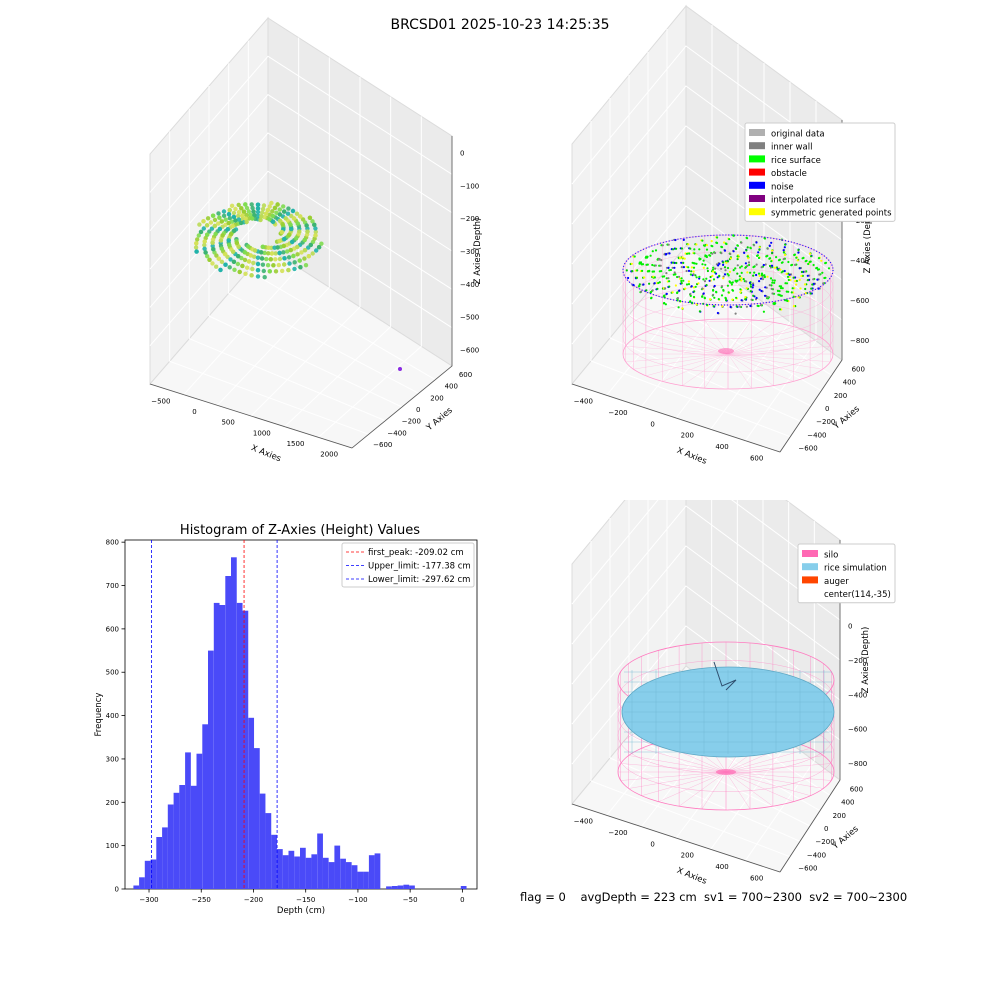  What do you see at coordinates (857, 595) in the screenshot?
I see `simulation-legend-label: center(114,-35)` at bounding box center [857, 595].